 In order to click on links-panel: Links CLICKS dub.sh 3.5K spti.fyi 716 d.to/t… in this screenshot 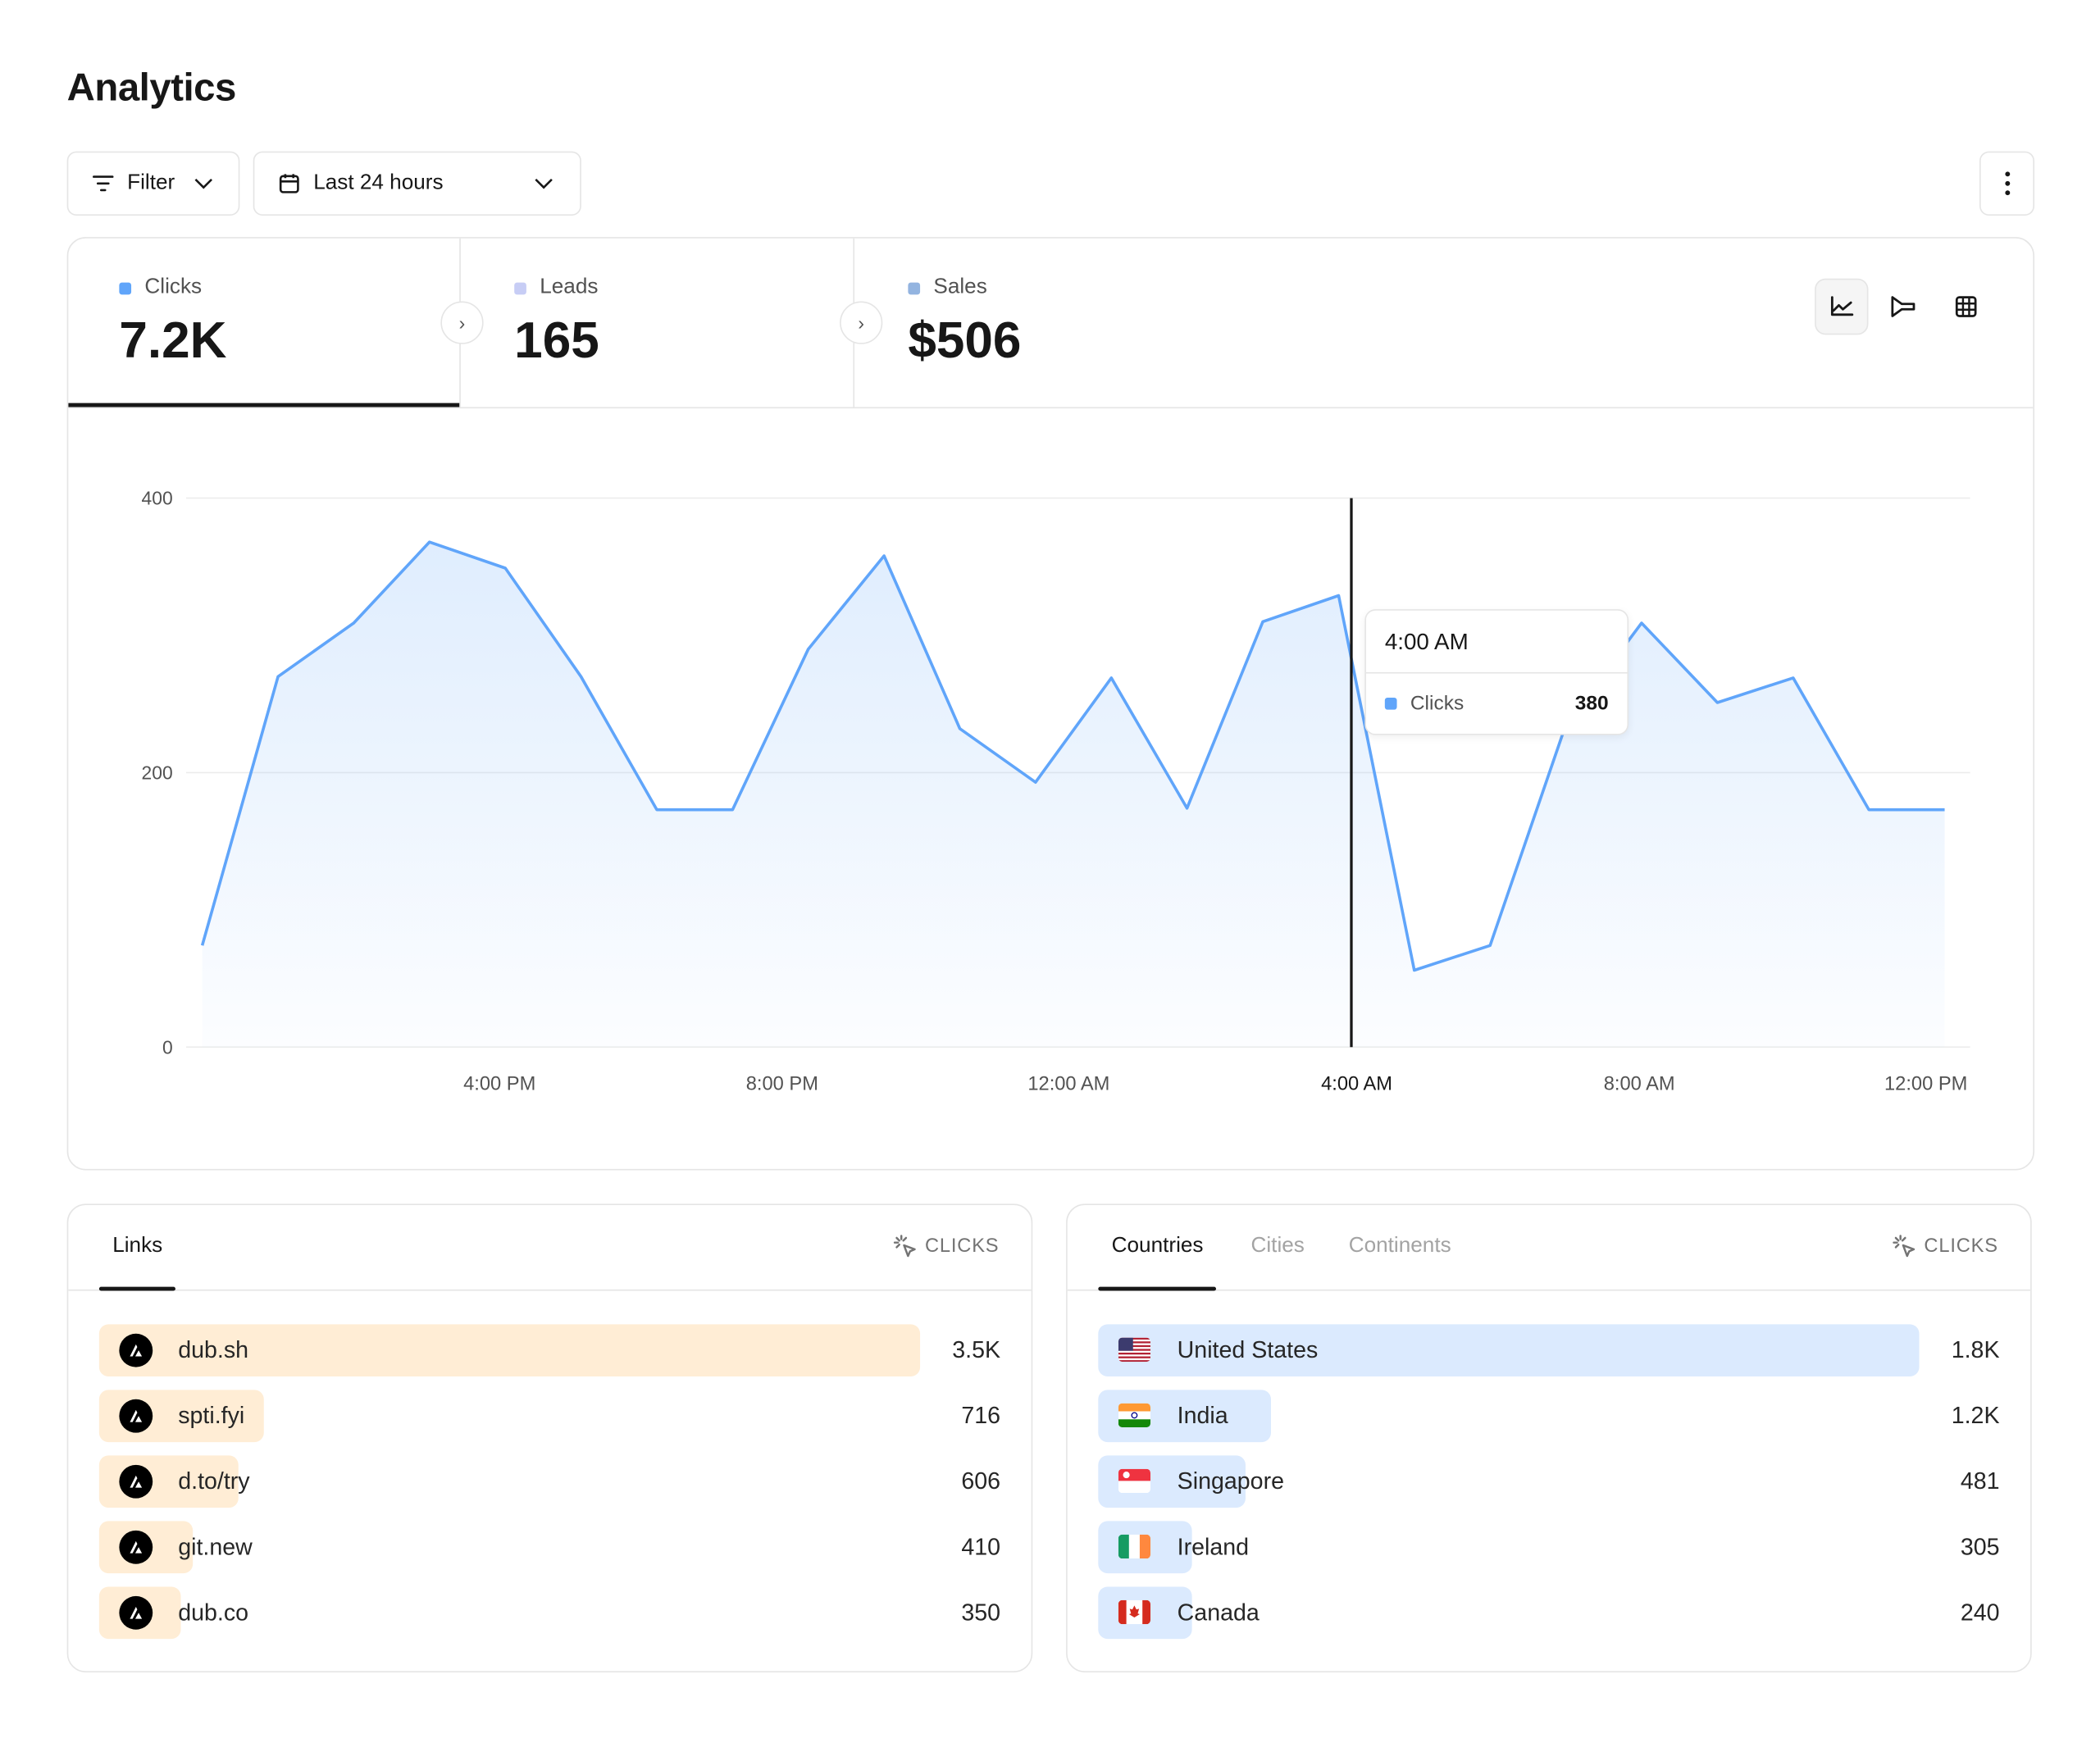, I will do `click(549, 1437)`.